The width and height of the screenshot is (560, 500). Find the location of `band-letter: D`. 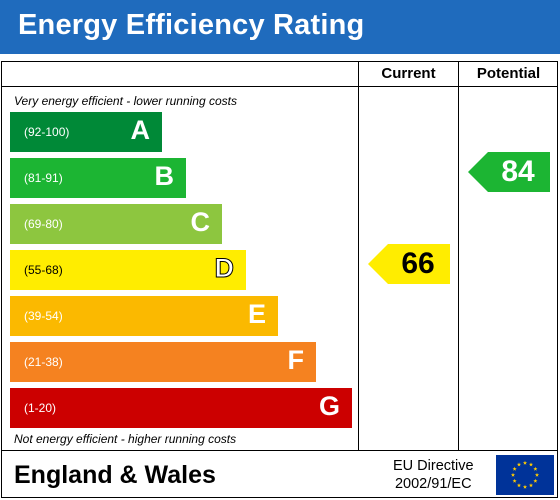

band-letter: D is located at coordinates (224, 268).